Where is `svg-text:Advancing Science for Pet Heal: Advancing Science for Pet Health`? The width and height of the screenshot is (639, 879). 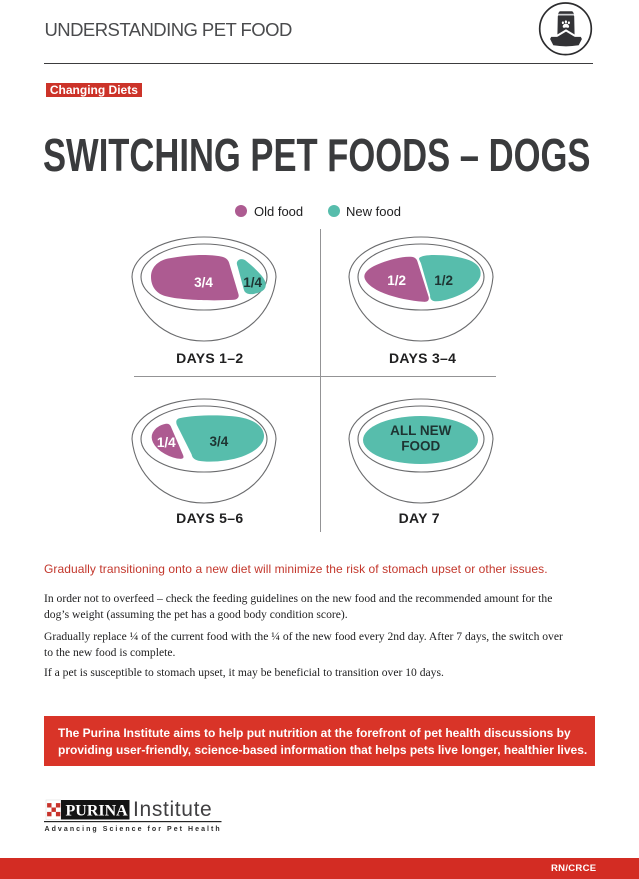
svg-text:Advancing Science for Pet Heal: Advancing Science for Pet Health is located at coordinates (133, 829).